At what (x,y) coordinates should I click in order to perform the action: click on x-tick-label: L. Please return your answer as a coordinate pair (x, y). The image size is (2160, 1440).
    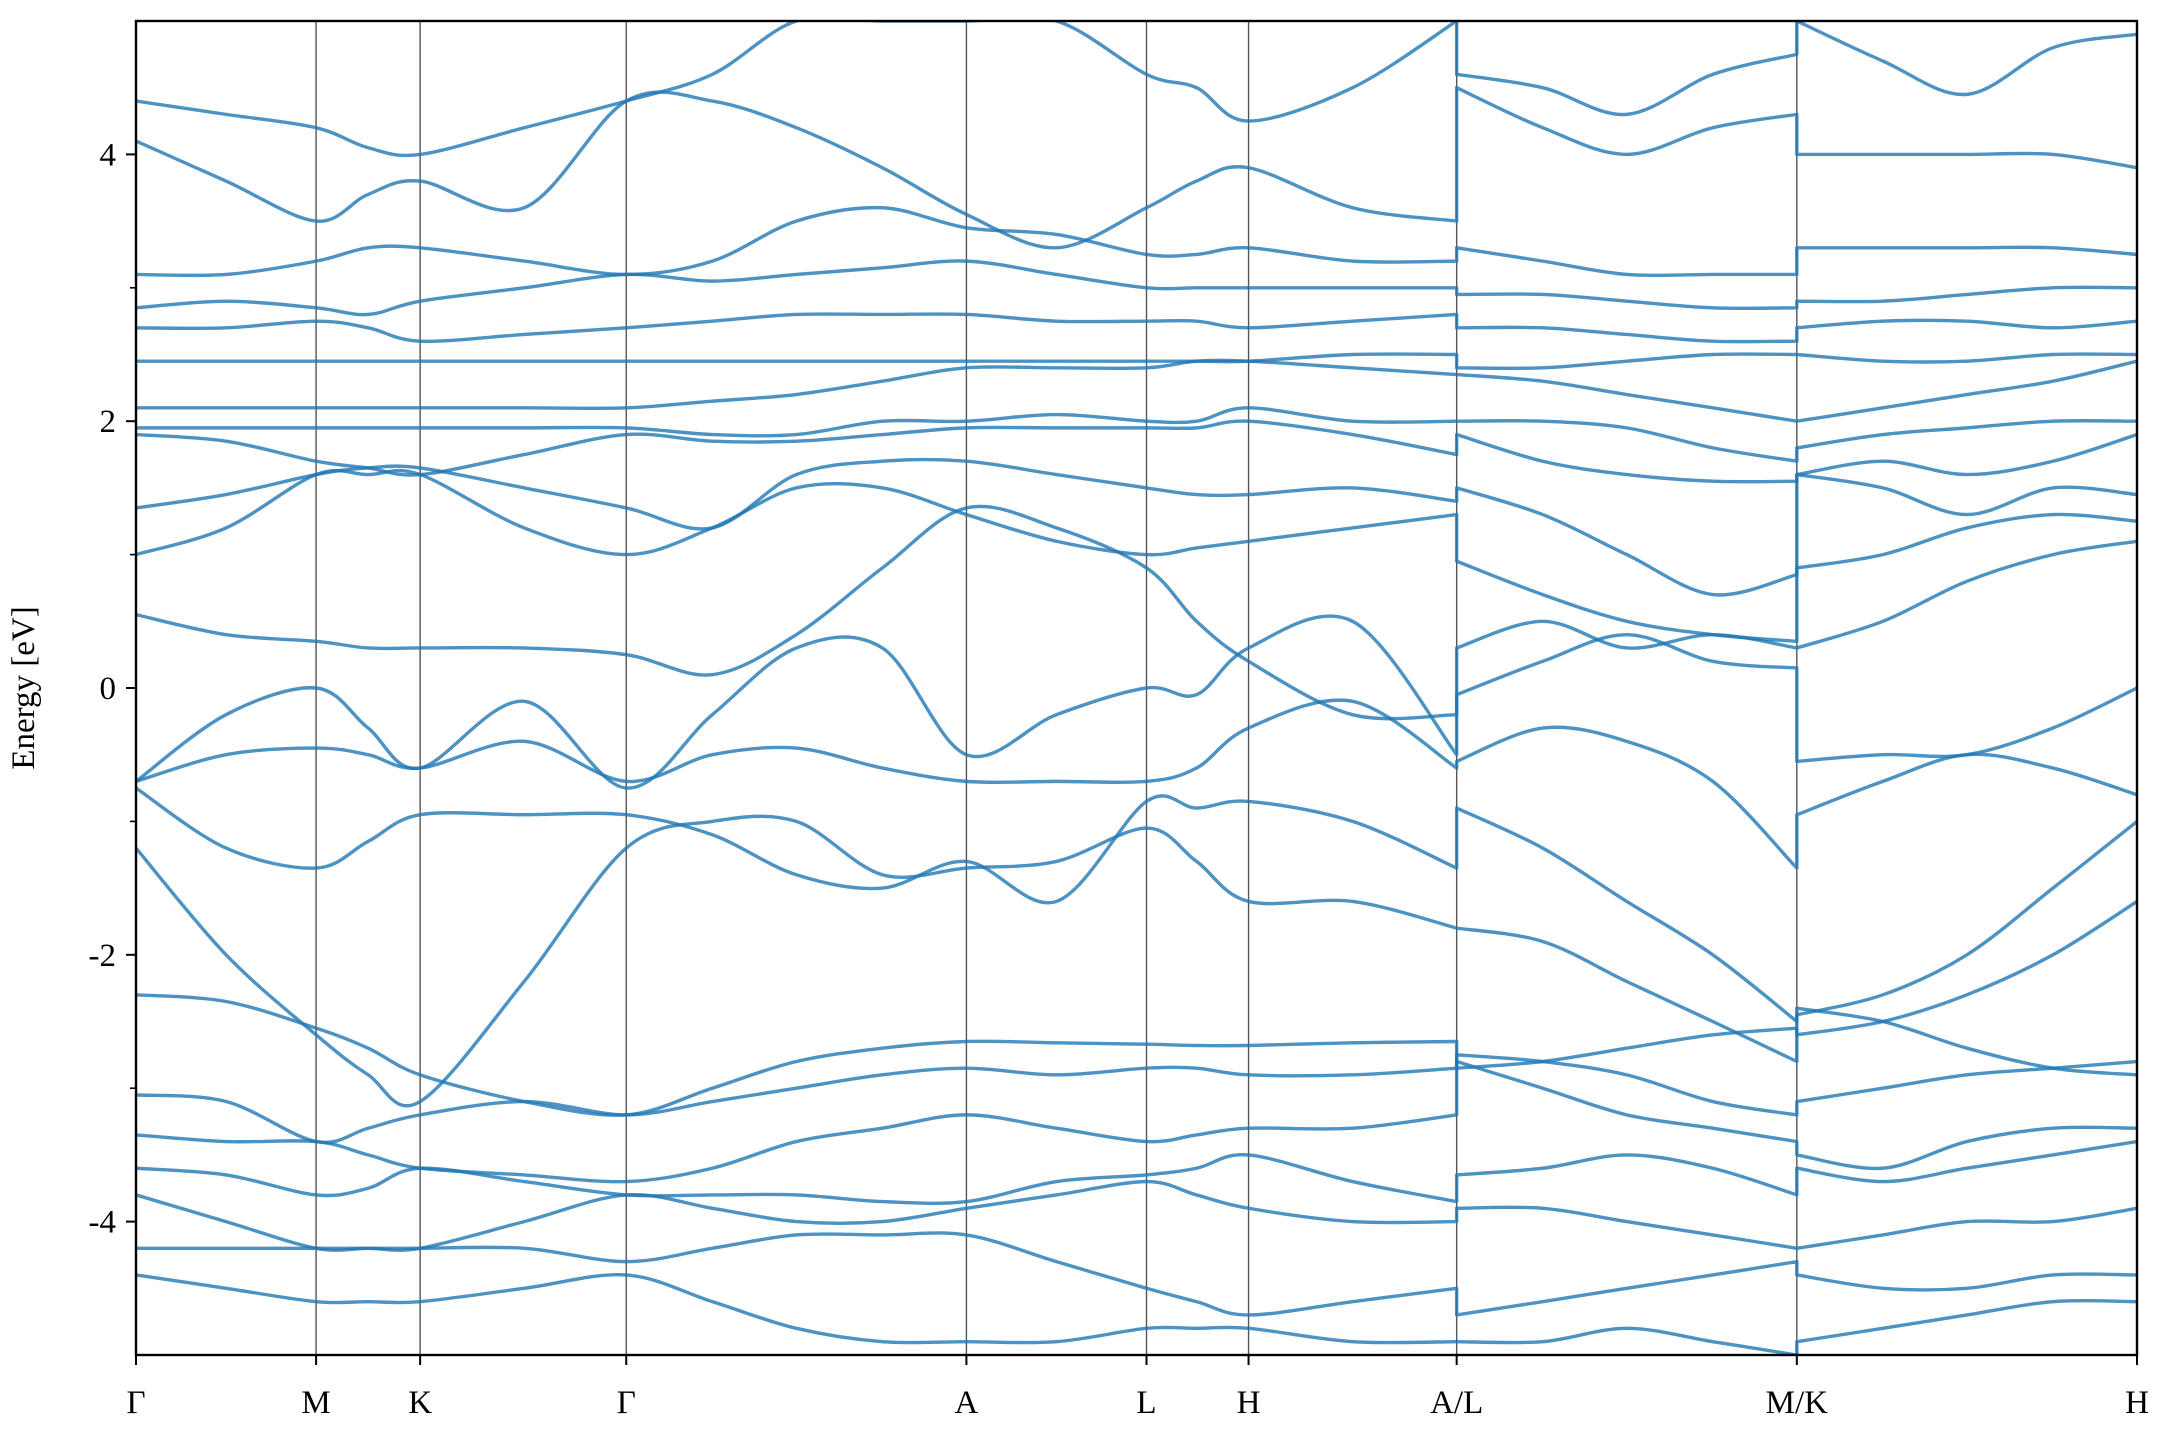
    Looking at the image, I should click on (1146, 1403).